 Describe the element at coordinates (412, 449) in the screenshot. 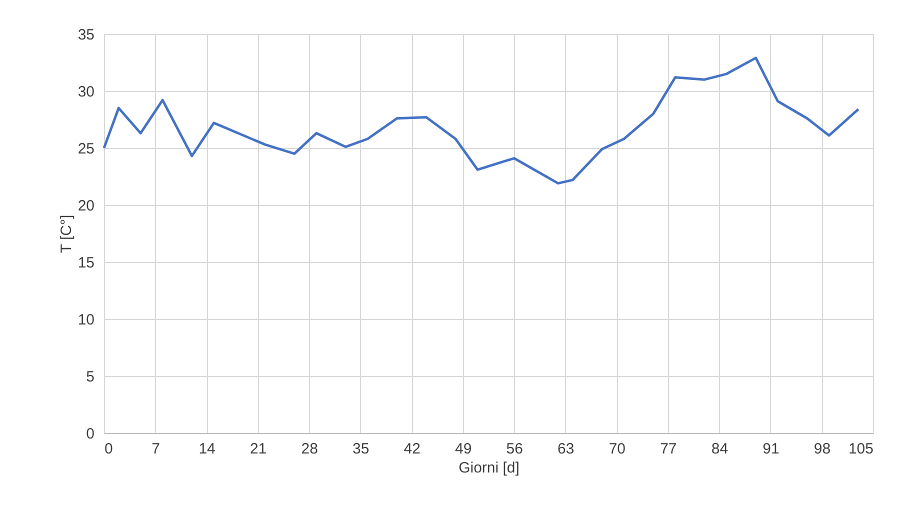

I see `x-tick-label: 42` at that location.